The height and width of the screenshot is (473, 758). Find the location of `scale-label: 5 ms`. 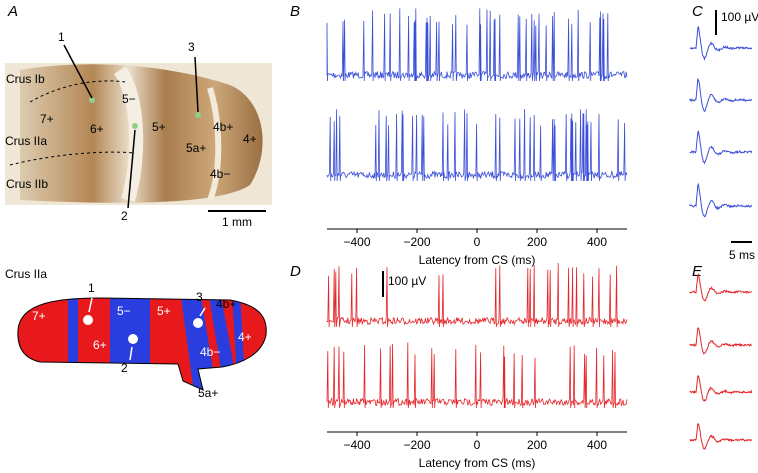

scale-label: 5 ms is located at coordinates (742, 255).